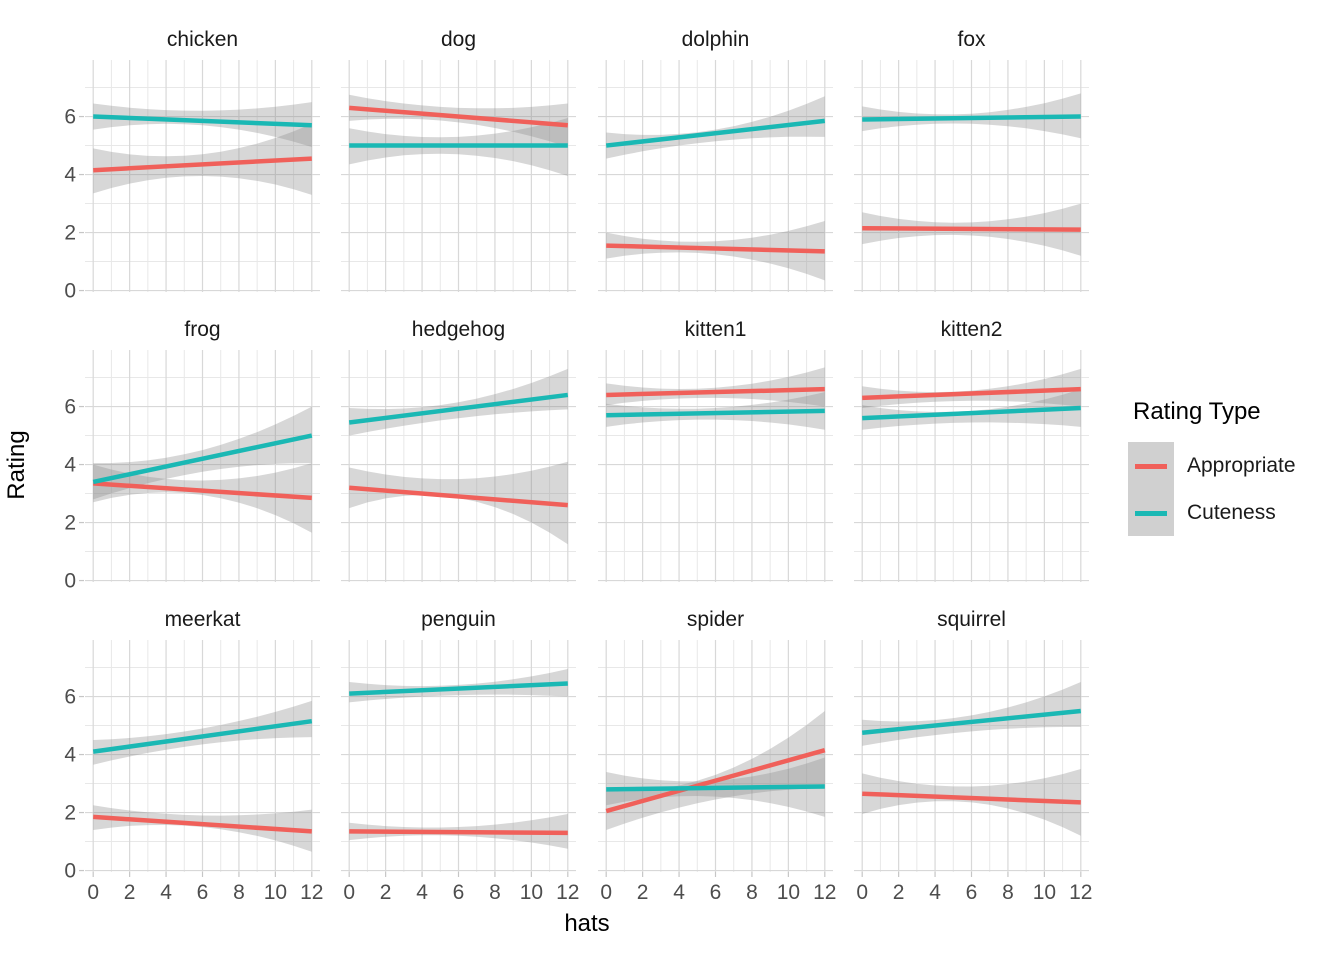  Describe the element at coordinates (1197, 411) in the screenshot. I see `legend-title: Rating Type` at that location.